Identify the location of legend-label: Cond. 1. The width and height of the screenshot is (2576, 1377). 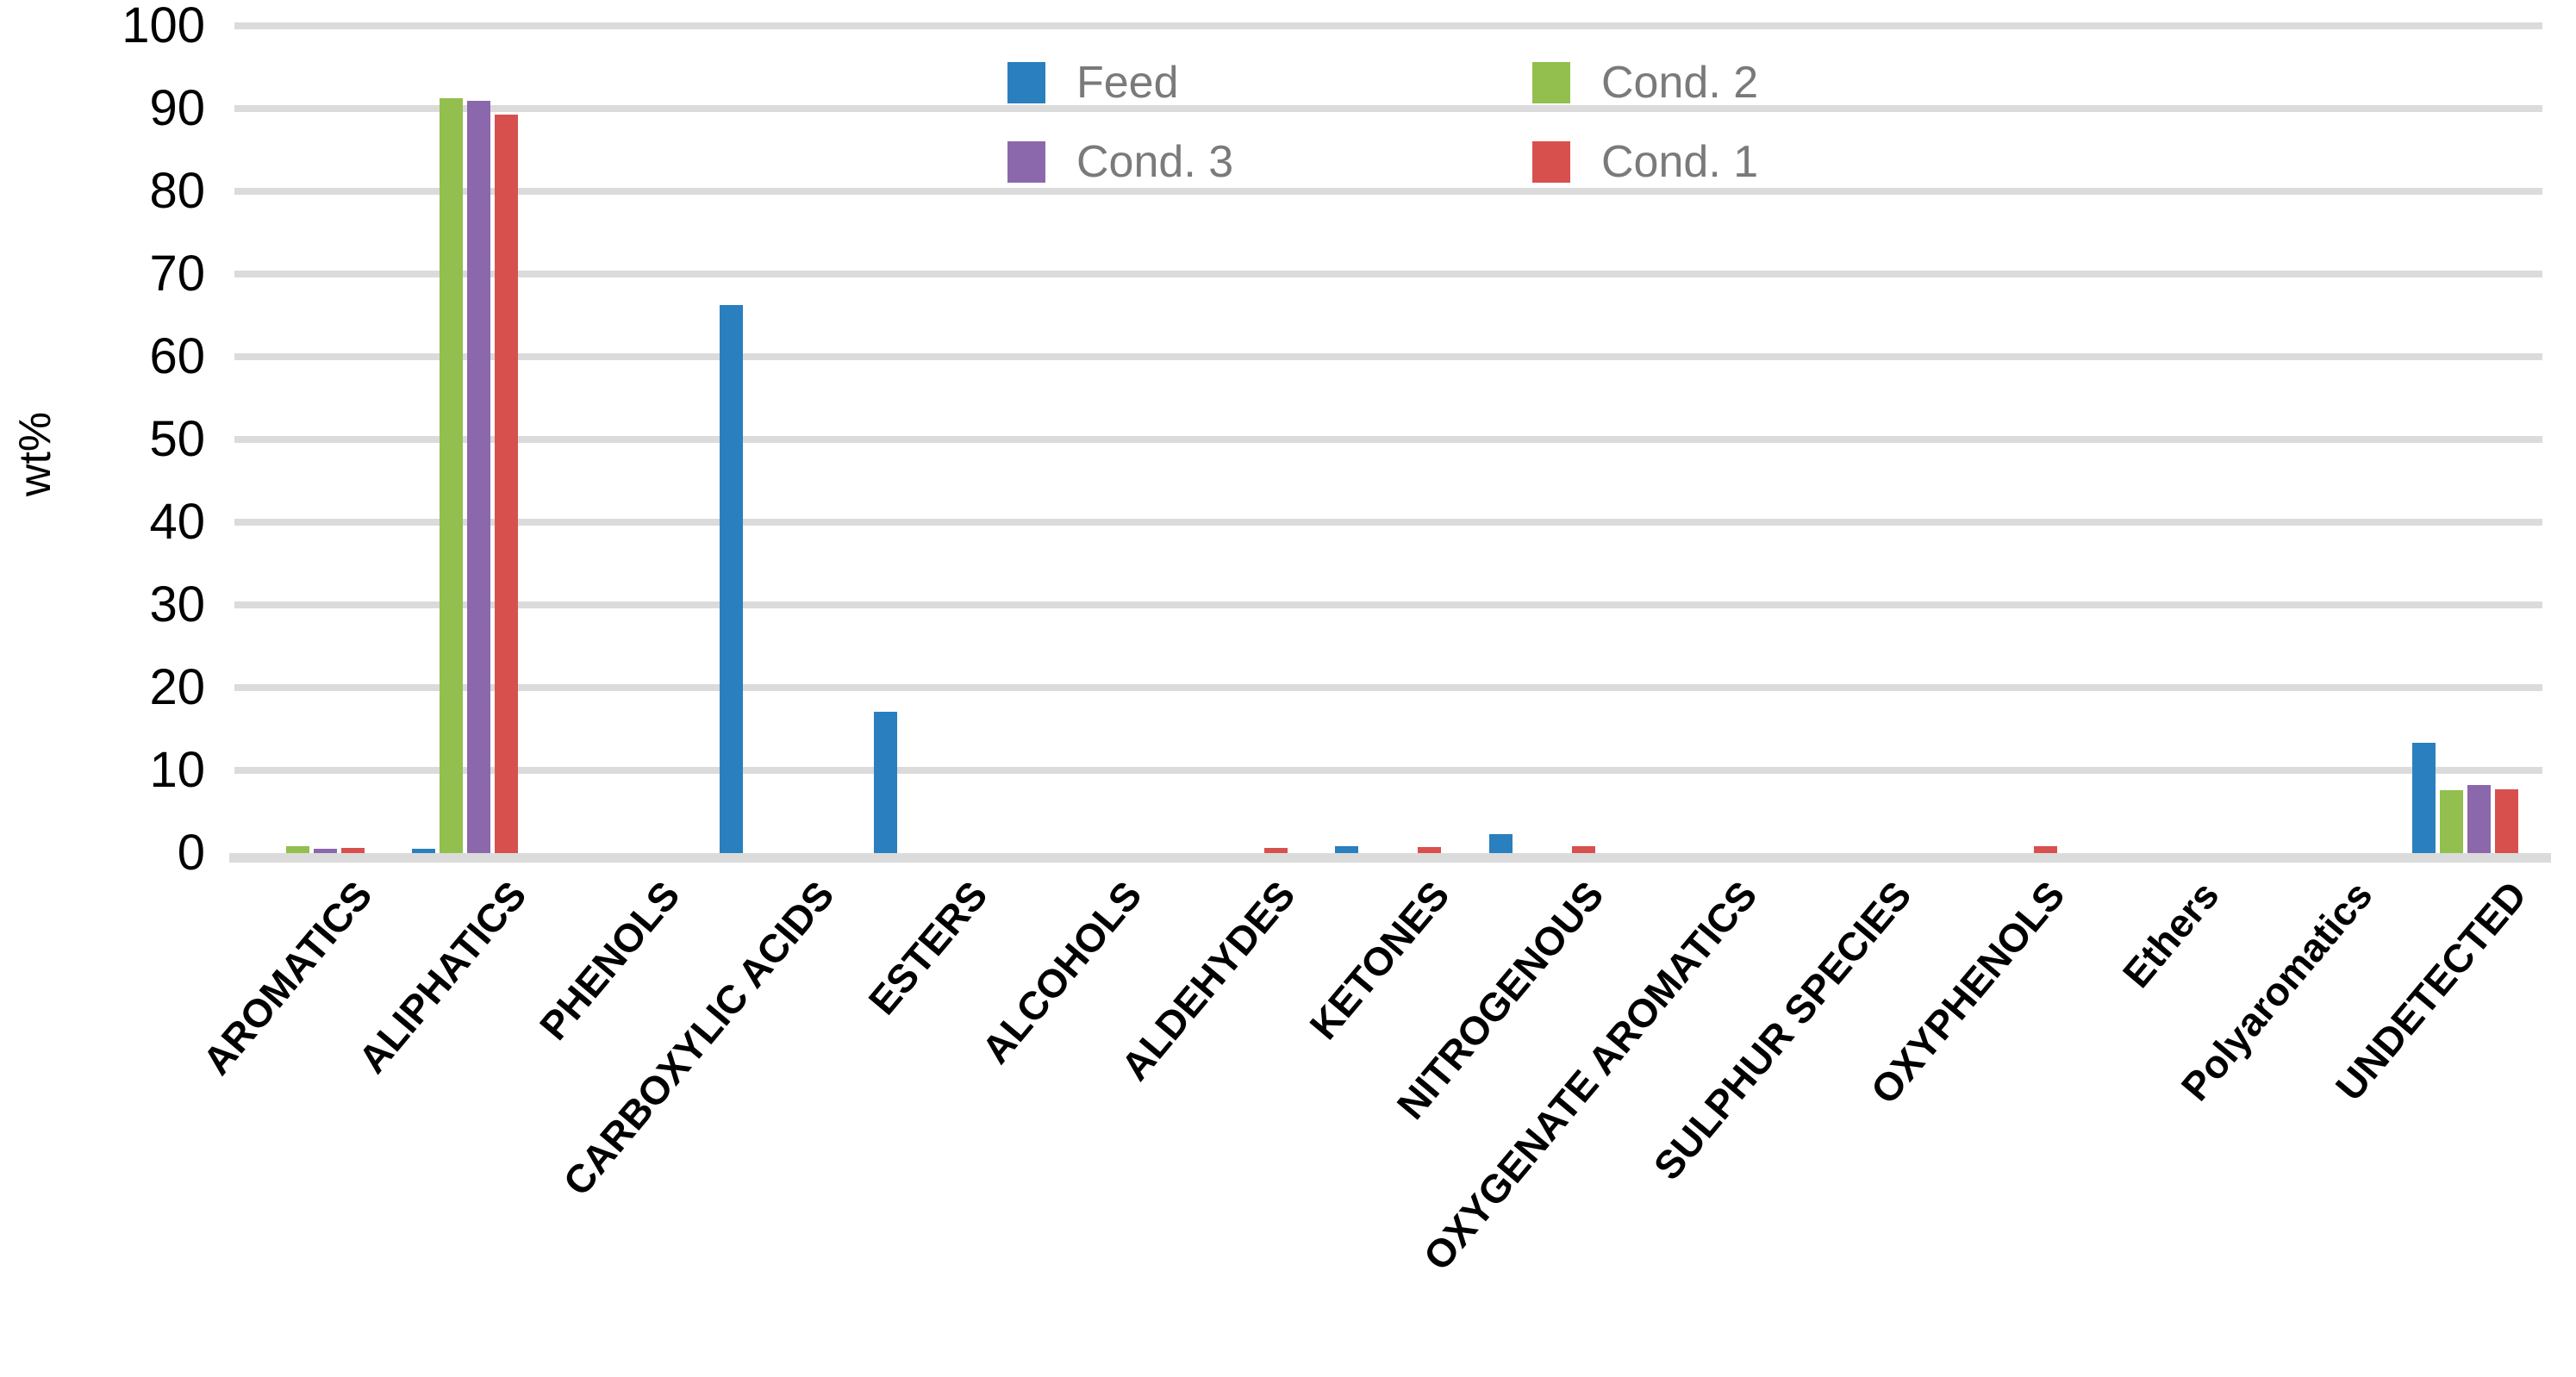
(1680, 162).